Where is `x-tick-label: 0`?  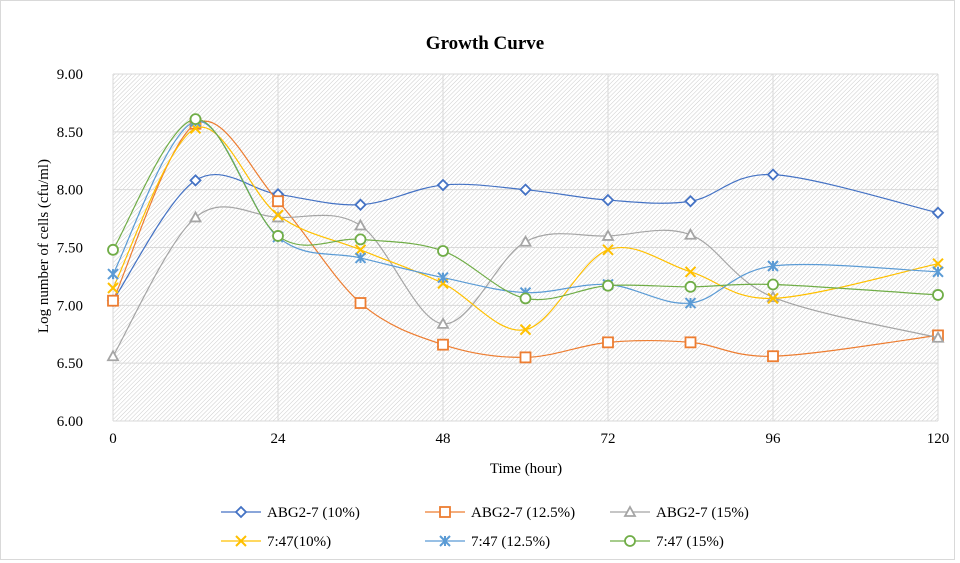 x-tick-label: 0 is located at coordinates (113, 439).